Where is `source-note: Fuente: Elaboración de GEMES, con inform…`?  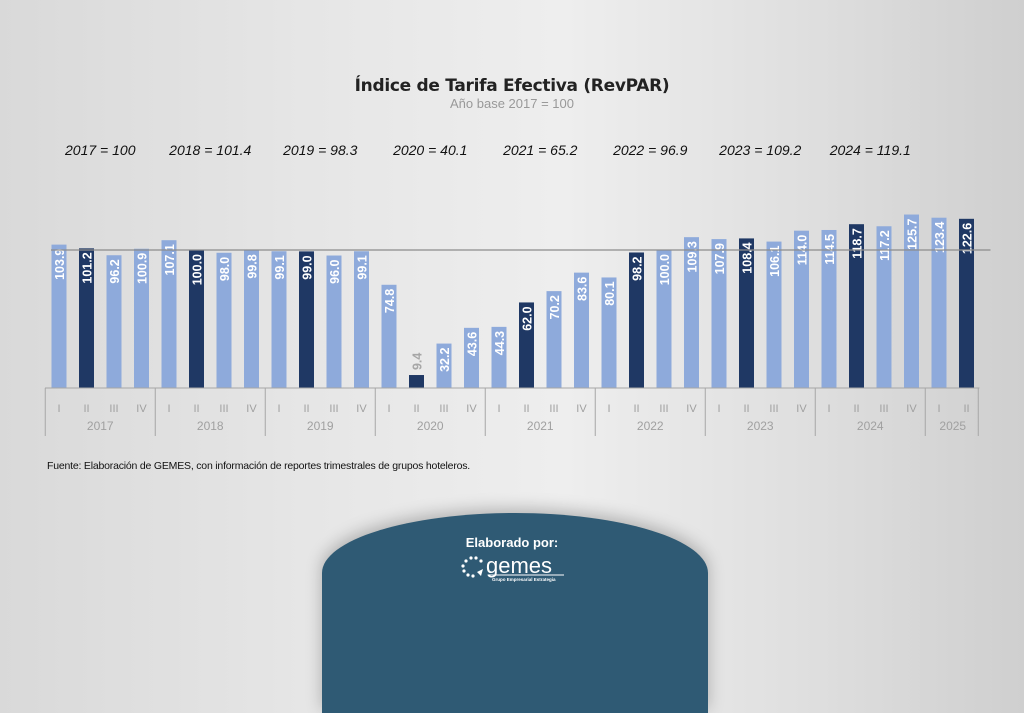 source-note: Fuente: Elaboración de GEMES, con inform… is located at coordinates (259, 466).